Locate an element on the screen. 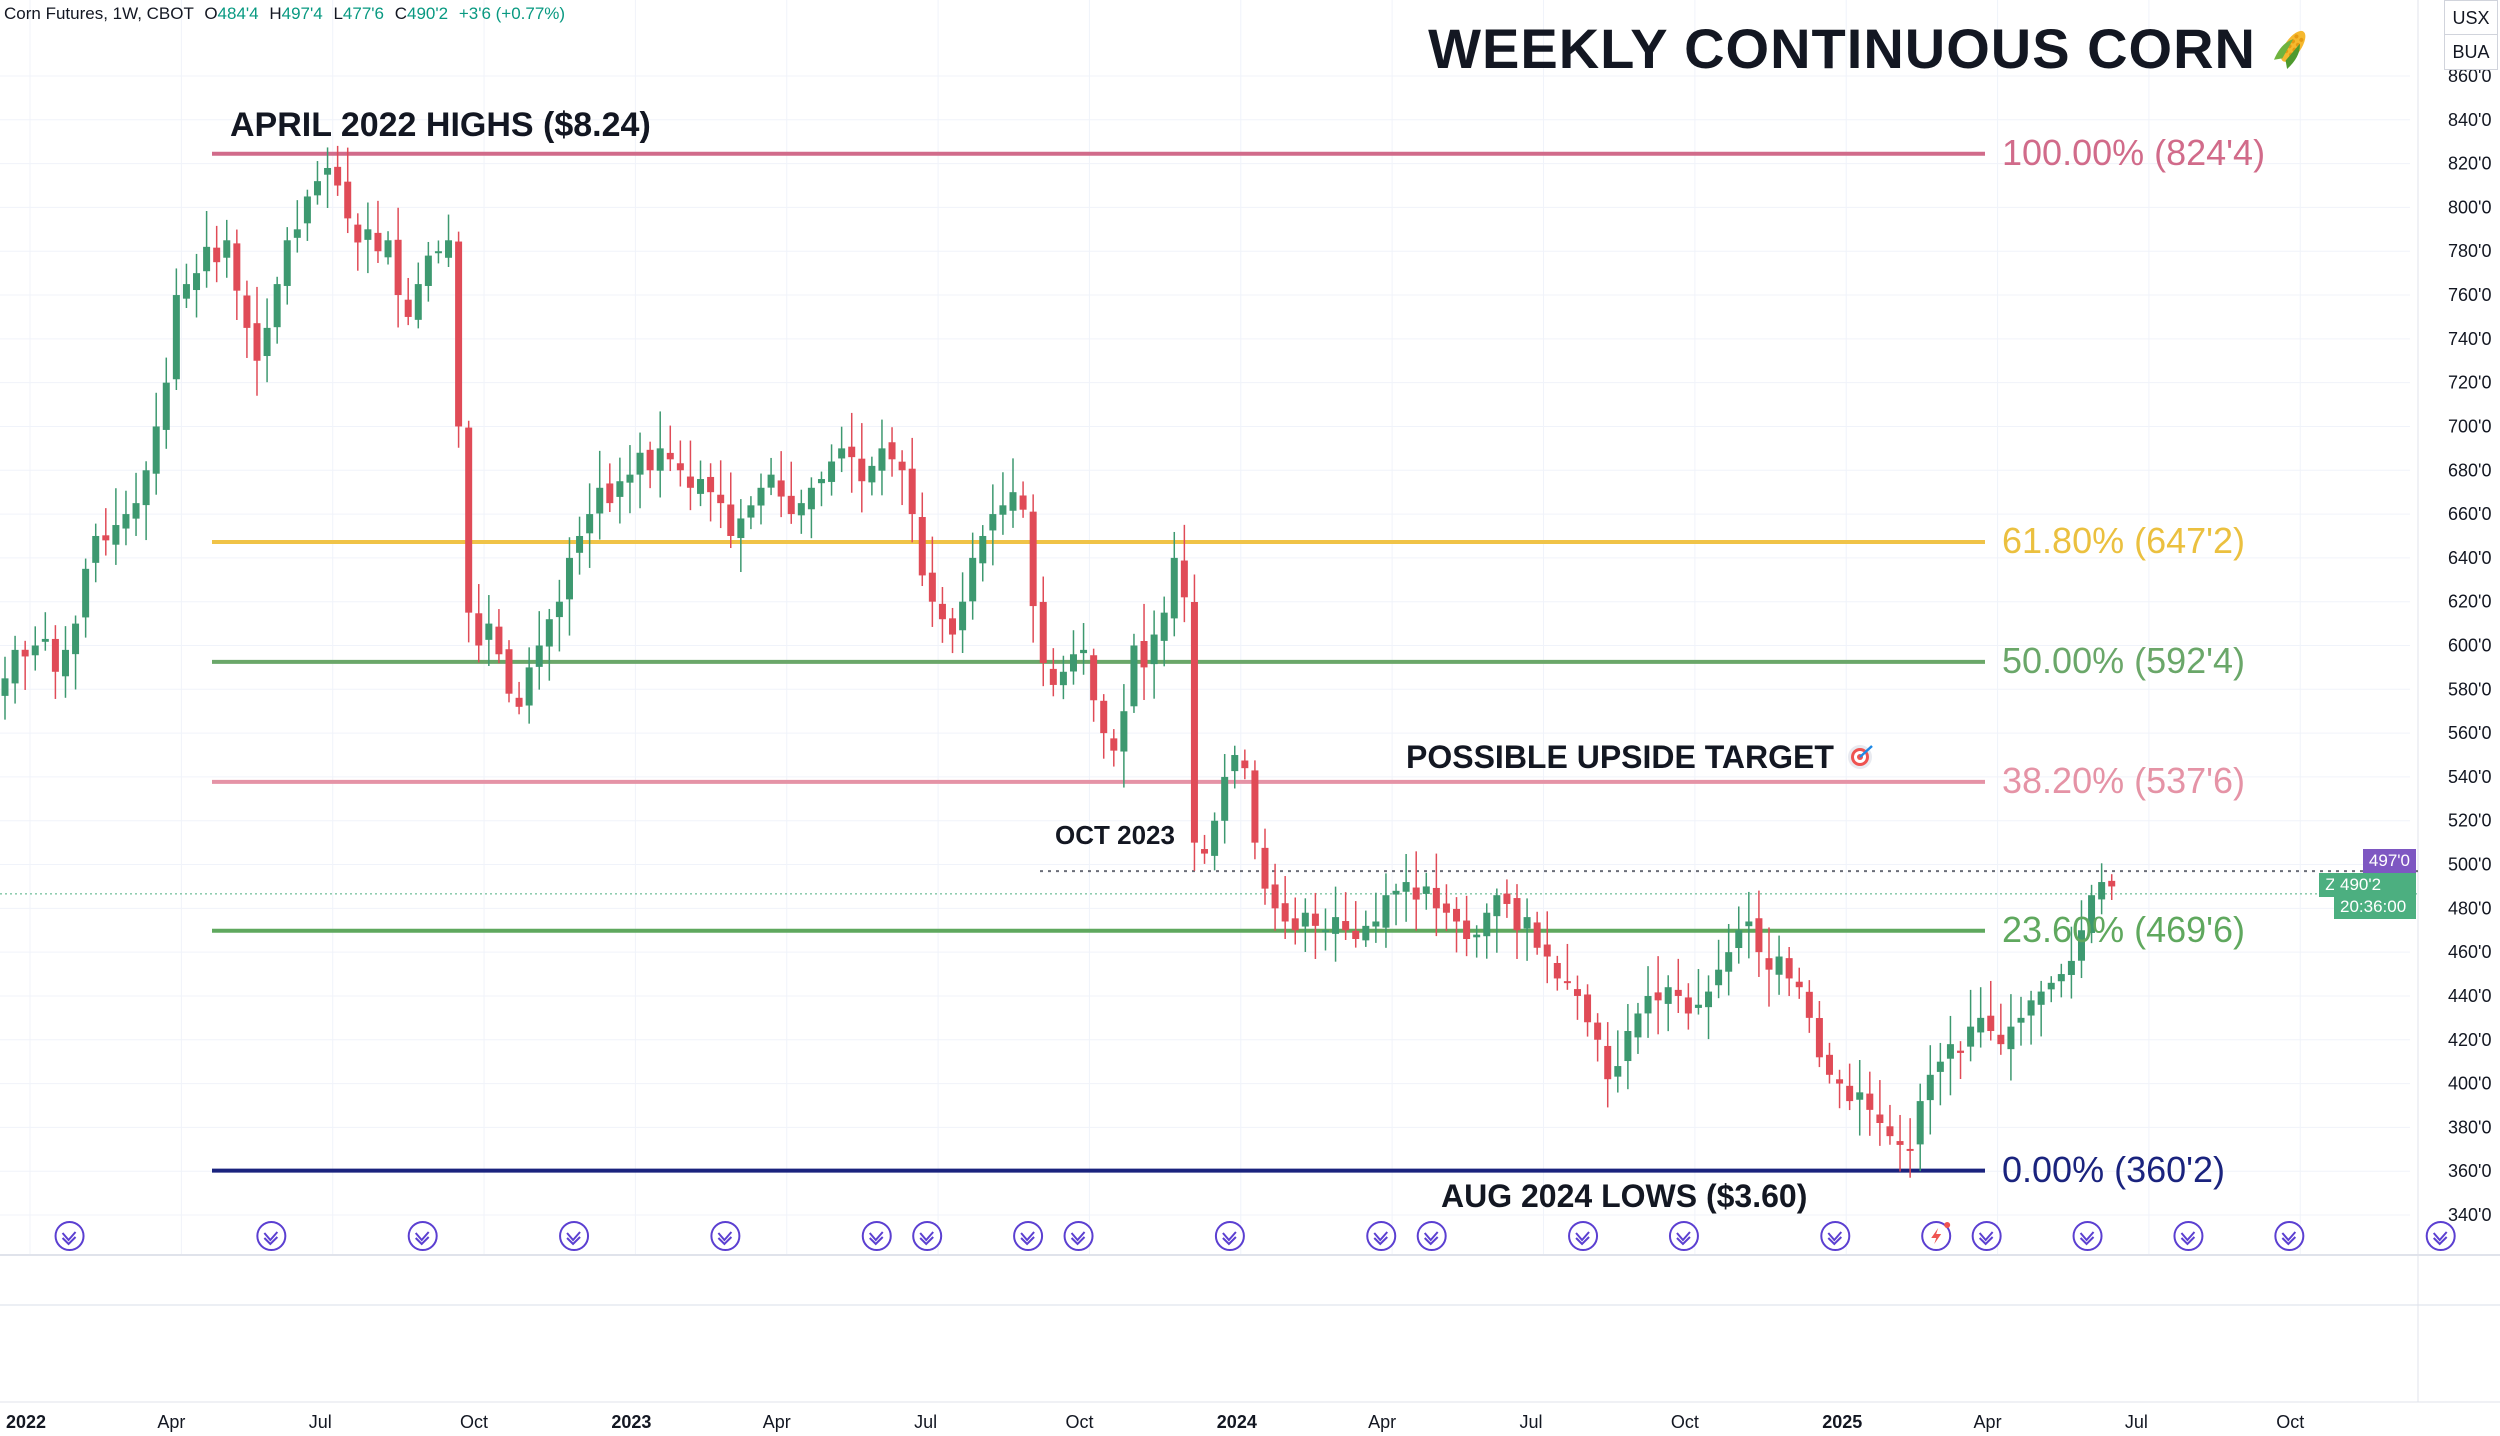  time-tick-label: 2024 is located at coordinates (1237, 1422).